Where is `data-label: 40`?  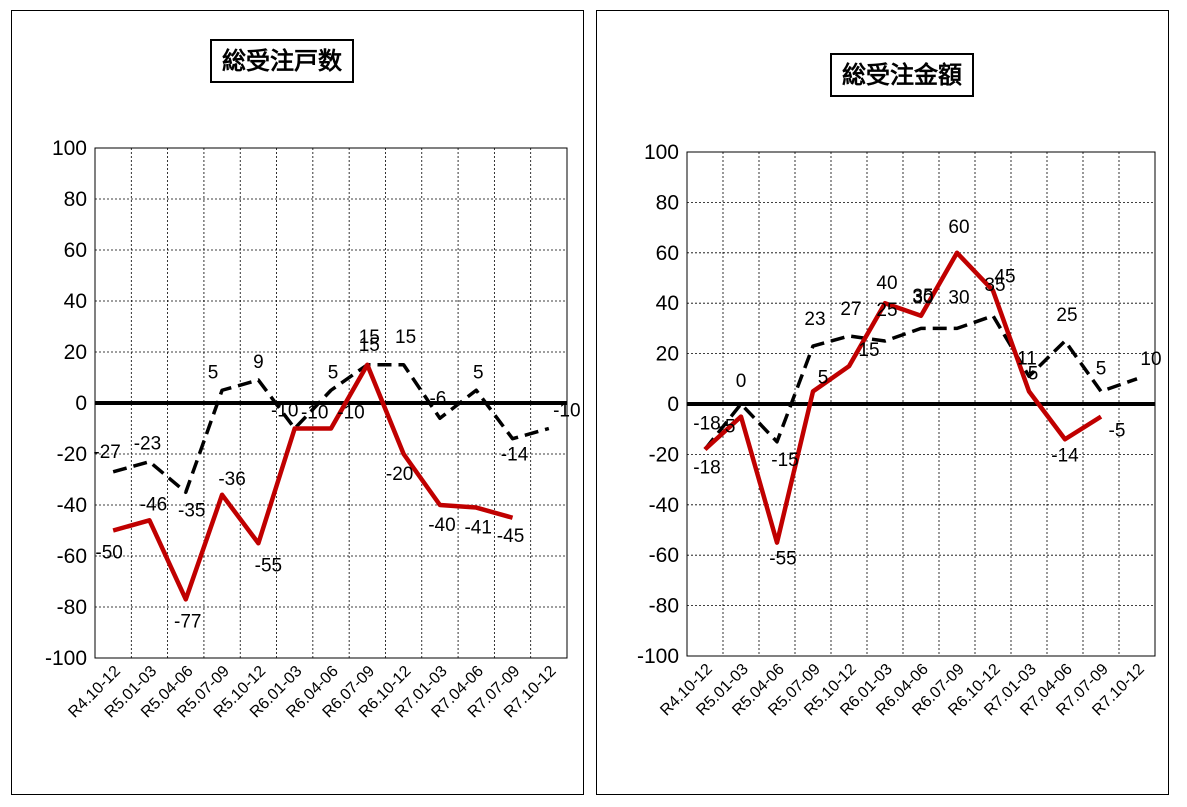 data-label: 40 is located at coordinates (886, 283).